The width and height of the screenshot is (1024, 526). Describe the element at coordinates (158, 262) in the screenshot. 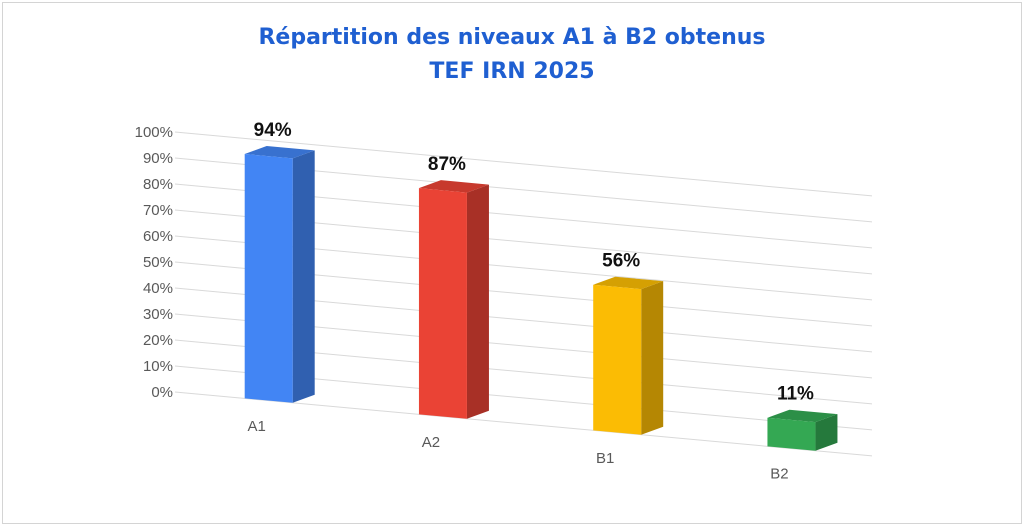

I see `y-tick-label: 50%` at that location.